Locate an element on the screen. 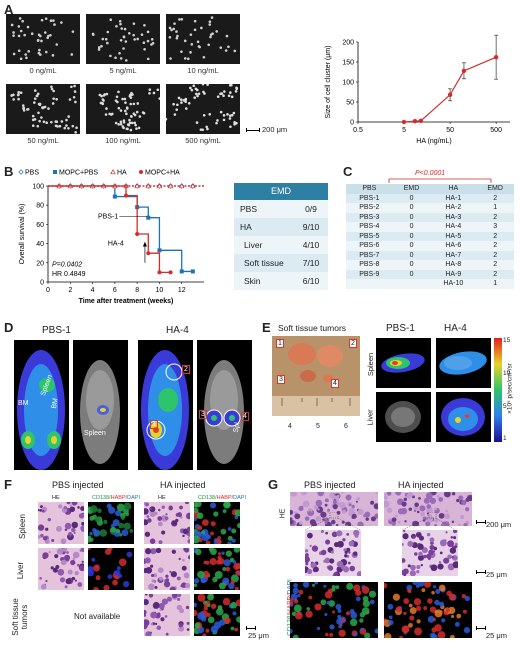  table-cell: 2 is located at coordinates (495, 255).